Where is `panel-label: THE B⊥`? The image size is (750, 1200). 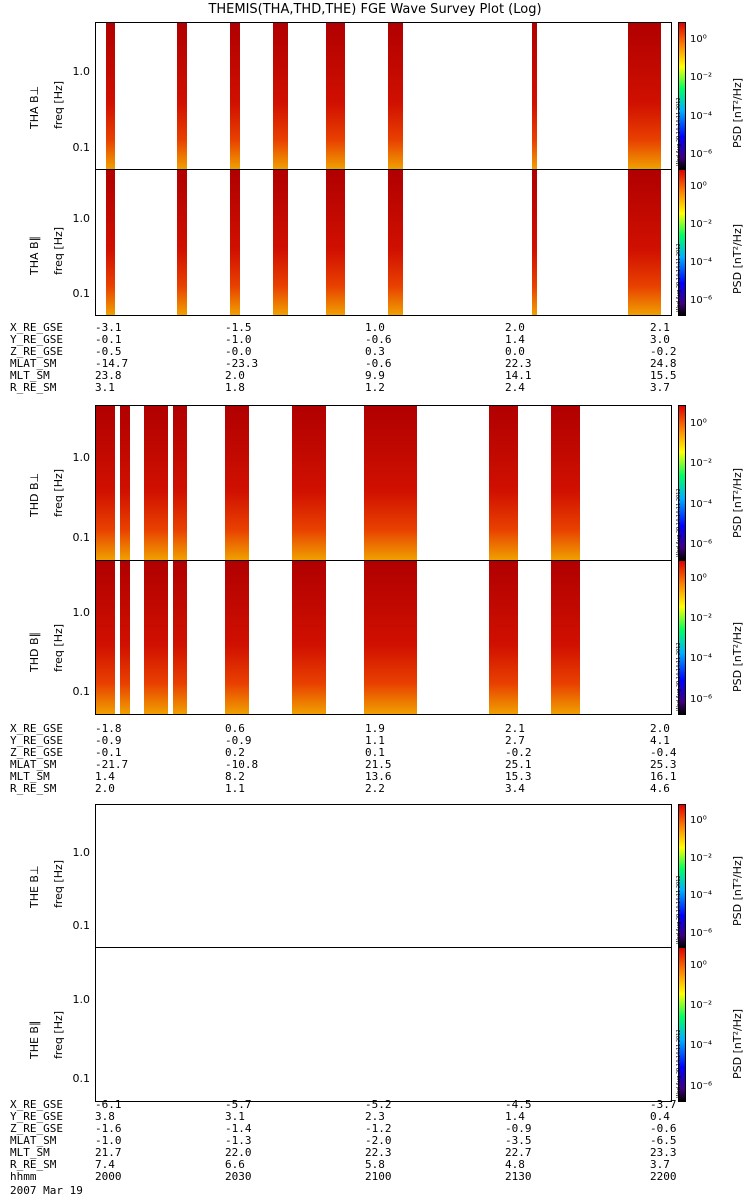 panel-label: THE B⊥ is located at coordinates (34, 886).